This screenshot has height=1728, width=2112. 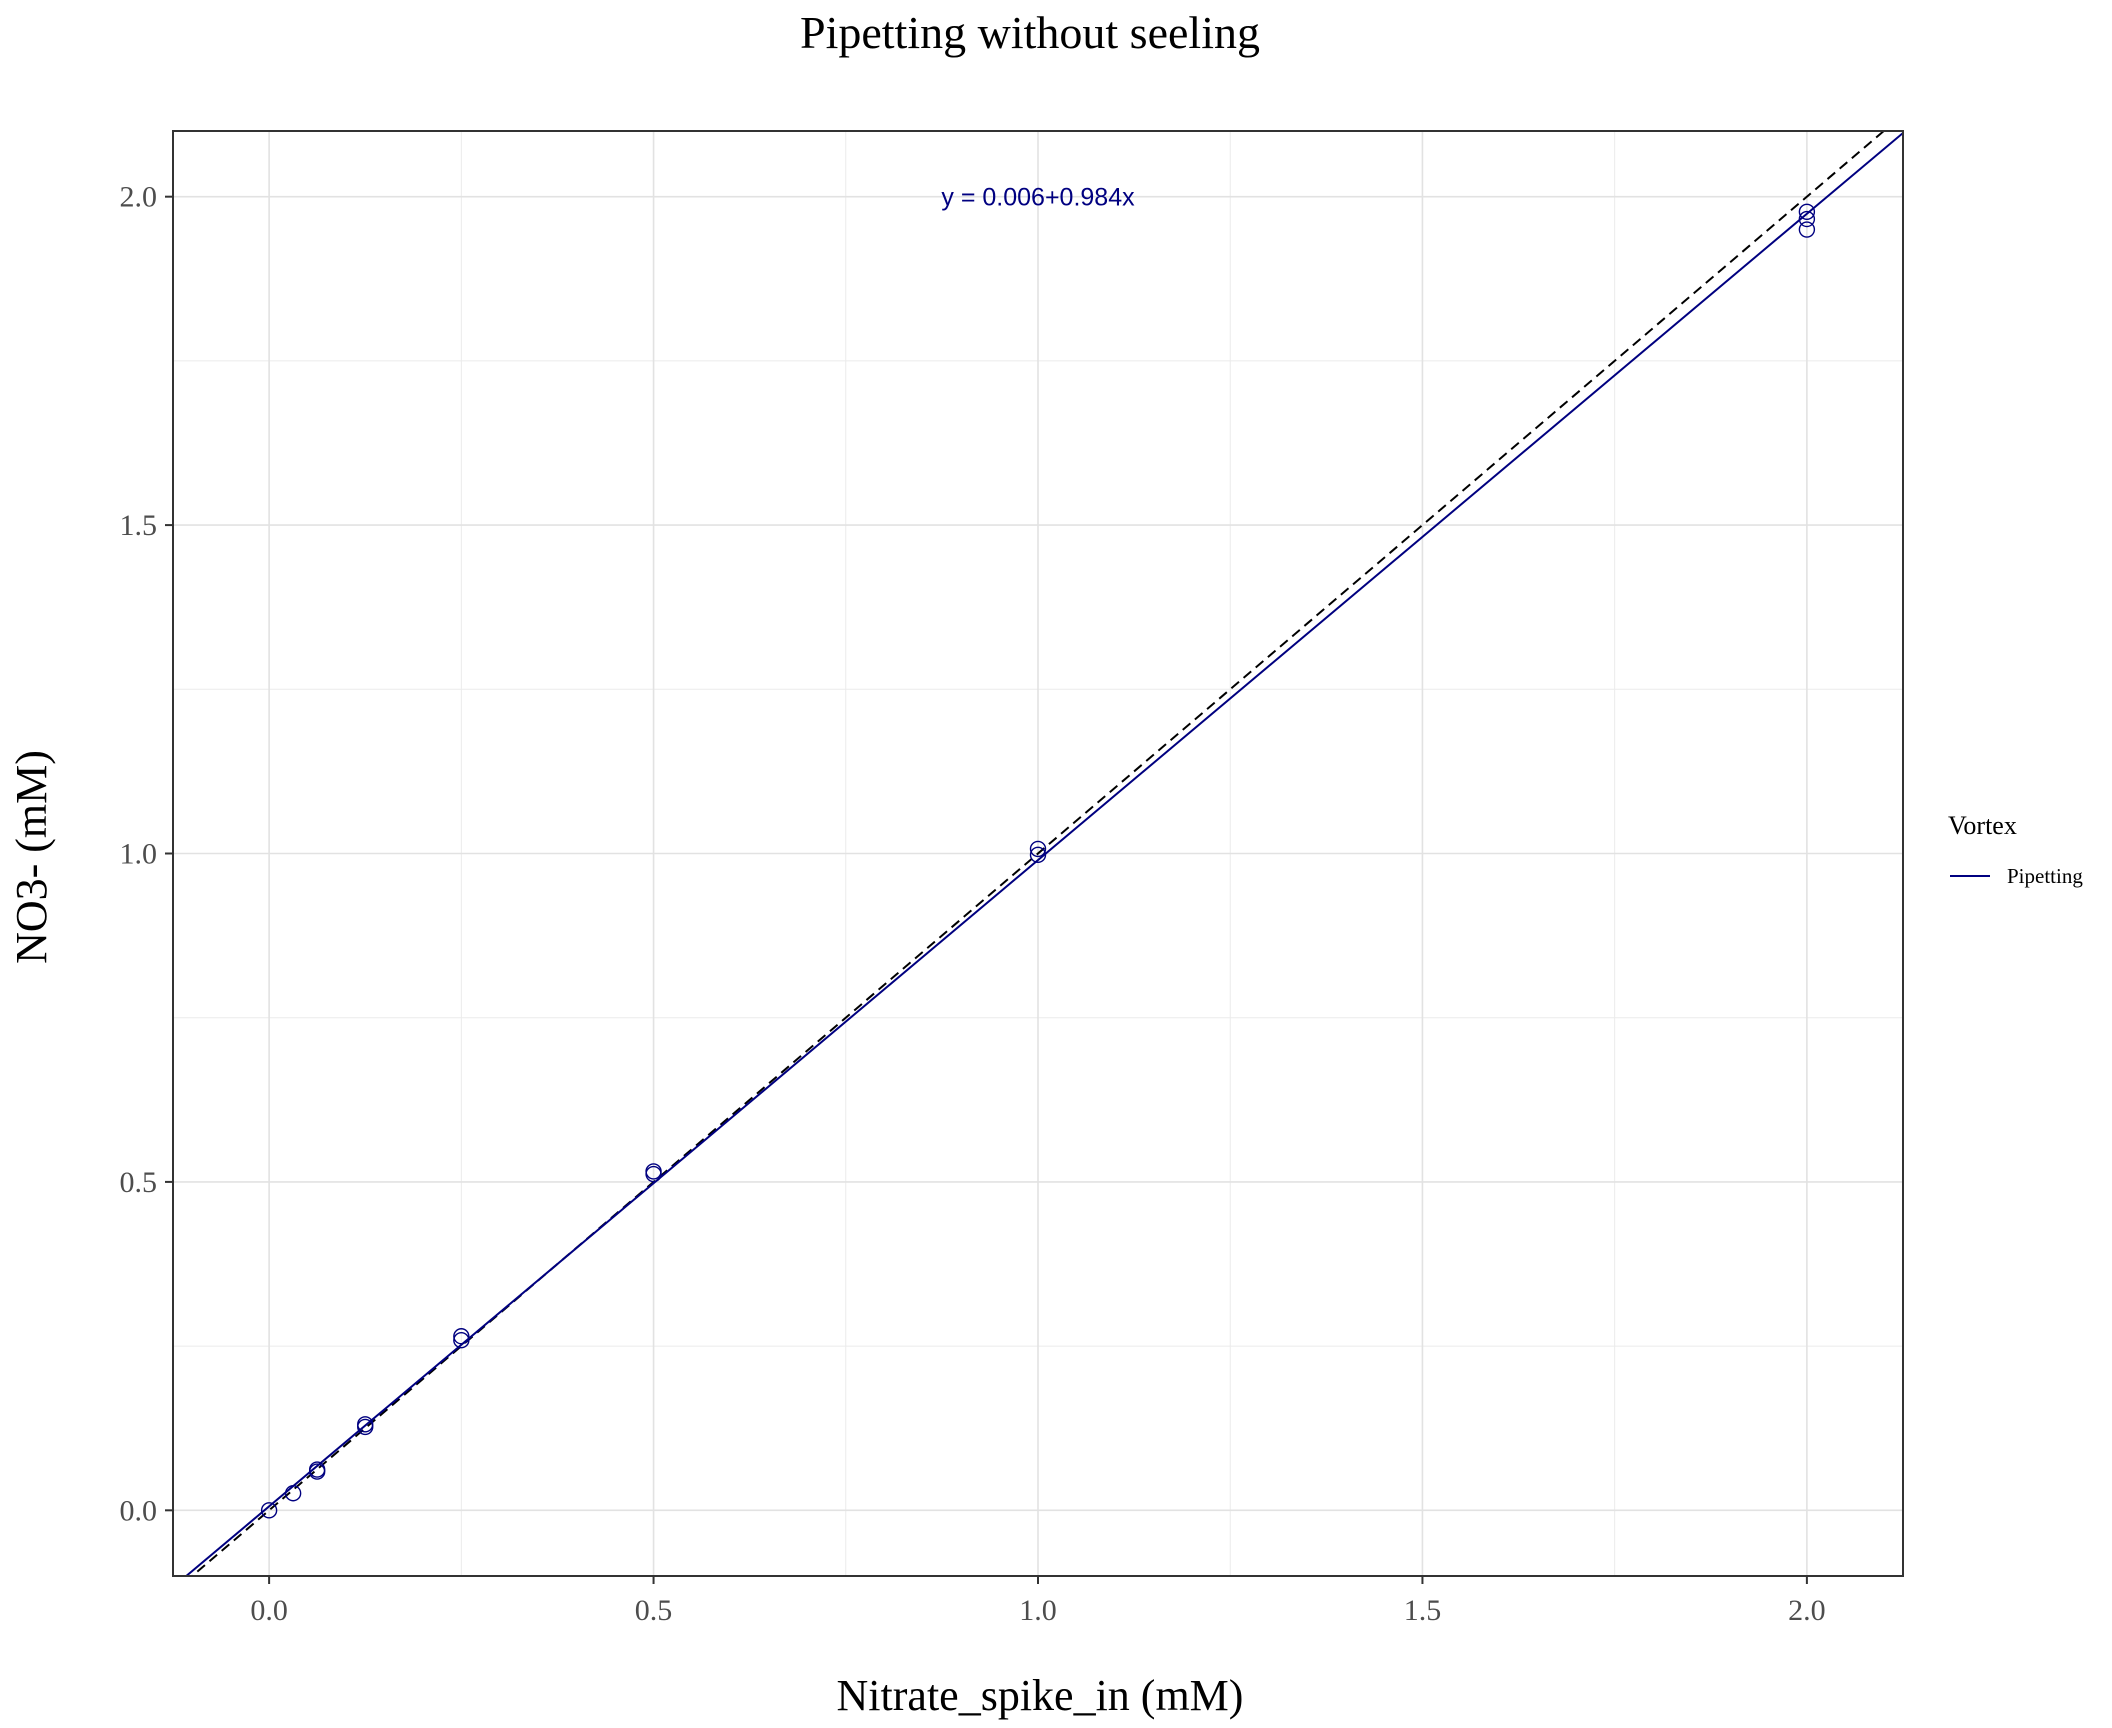 What do you see at coordinates (31, 857) in the screenshot?
I see `y-axis-label: NO3- (mM)` at bounding box center [31, 857].